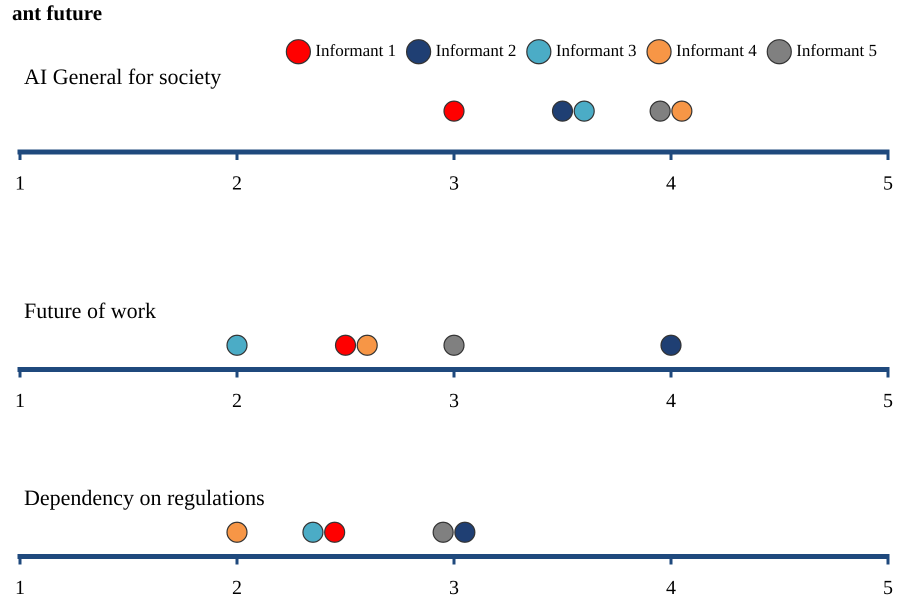 This screenshot has width=905, height=612. I want to click on chart-title: ant future, so click(57, 13).